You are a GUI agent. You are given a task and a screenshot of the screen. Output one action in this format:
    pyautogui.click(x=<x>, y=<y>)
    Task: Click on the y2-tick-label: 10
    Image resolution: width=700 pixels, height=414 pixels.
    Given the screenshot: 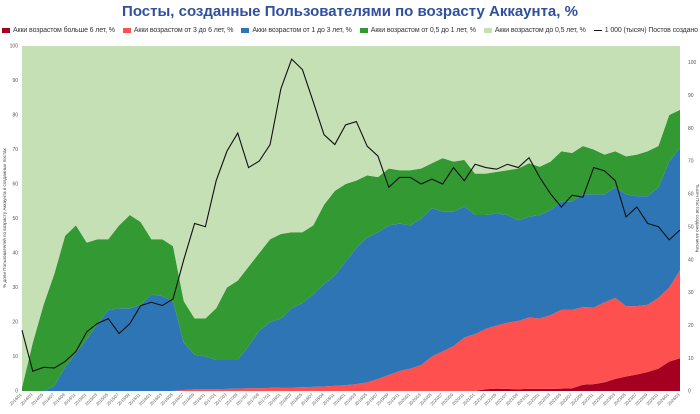 What is the action you would take?
    pyautogui.click(x=691, y=359)
    